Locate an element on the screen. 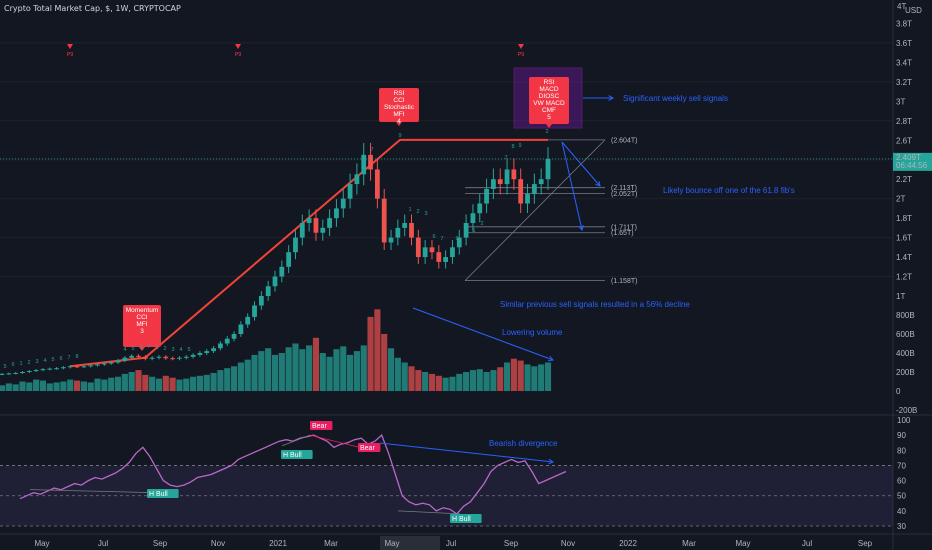  rsi-tick: 40 is located at coordinates (901, 511).